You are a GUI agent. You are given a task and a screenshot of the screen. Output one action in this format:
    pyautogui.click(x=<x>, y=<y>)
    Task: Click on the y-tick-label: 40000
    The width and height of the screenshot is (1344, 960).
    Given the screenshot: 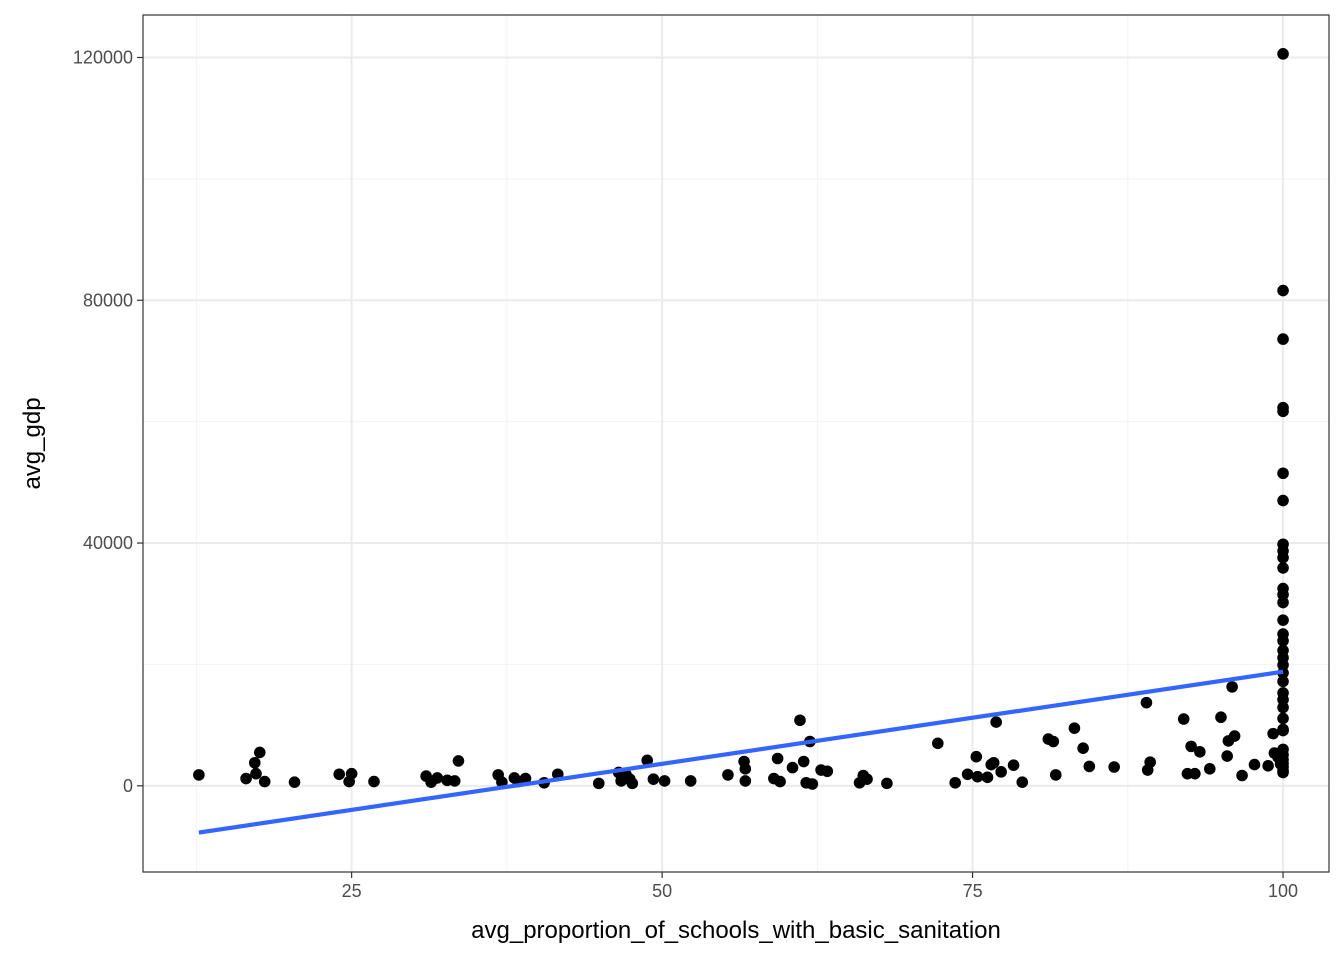 What is the action you would take?
    pyautogui.click(x=108, y=543)
    